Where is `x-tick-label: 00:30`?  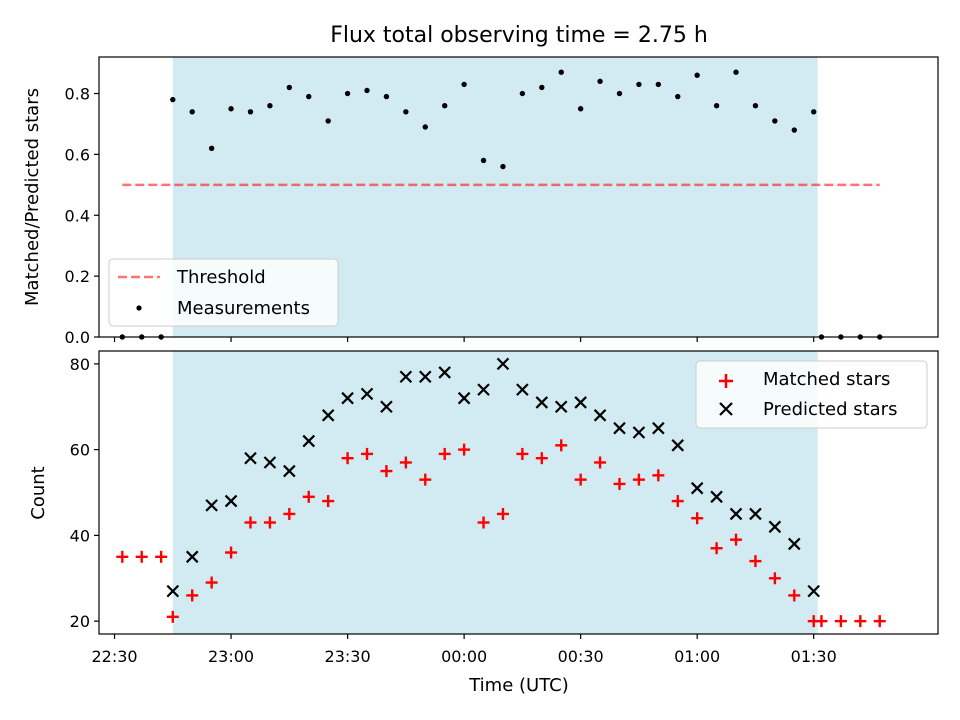 x-tick-label: 00:30 is located at coordinates (581, 656).